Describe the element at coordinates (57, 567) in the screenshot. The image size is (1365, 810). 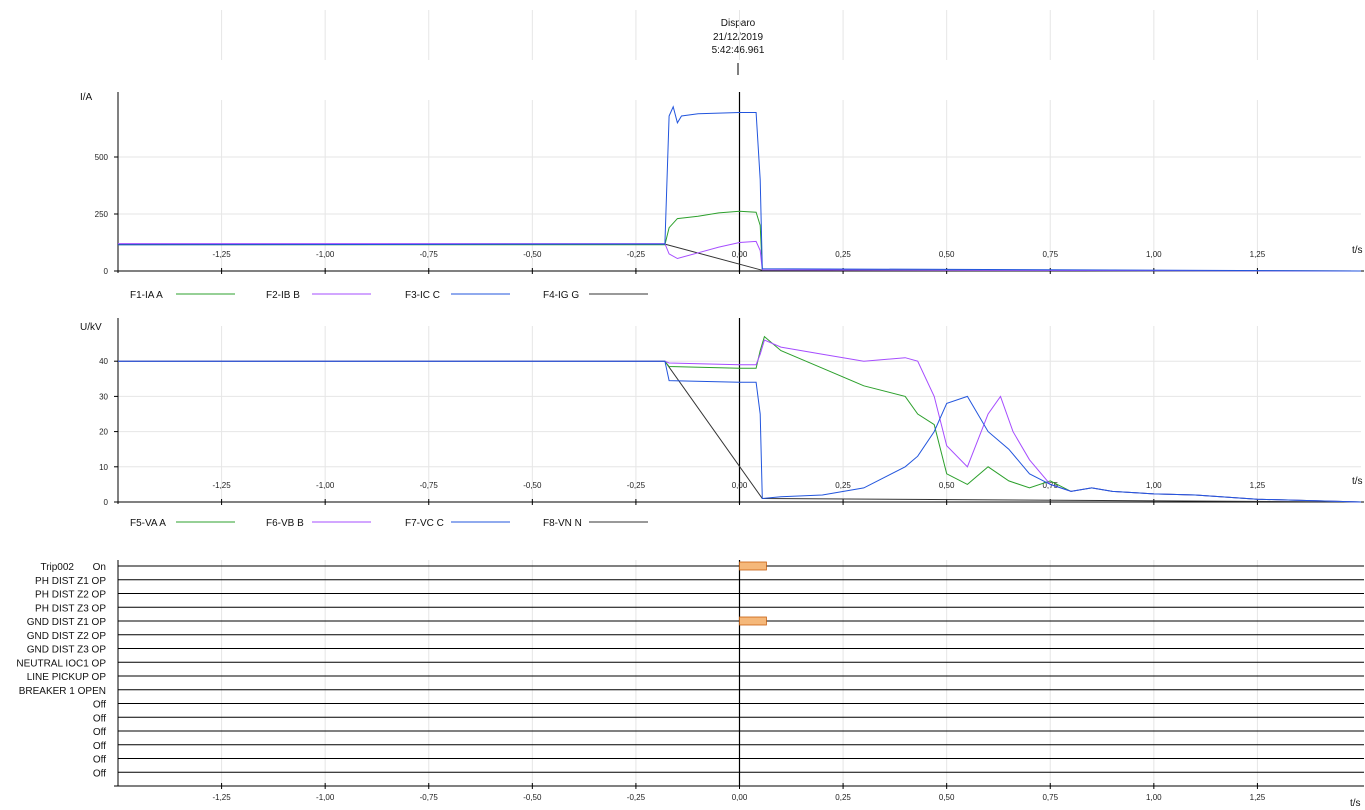
I see `channel-label: Trip002` at that location.